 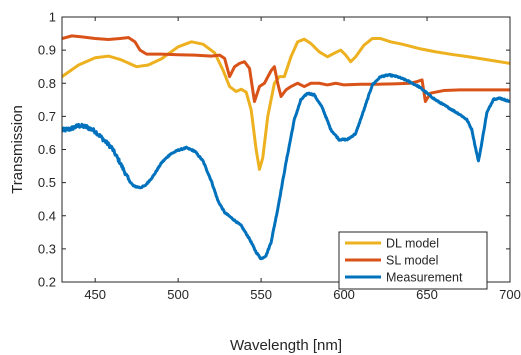 I want to click on x-tick-label: 500, so click(x=178, y=294).